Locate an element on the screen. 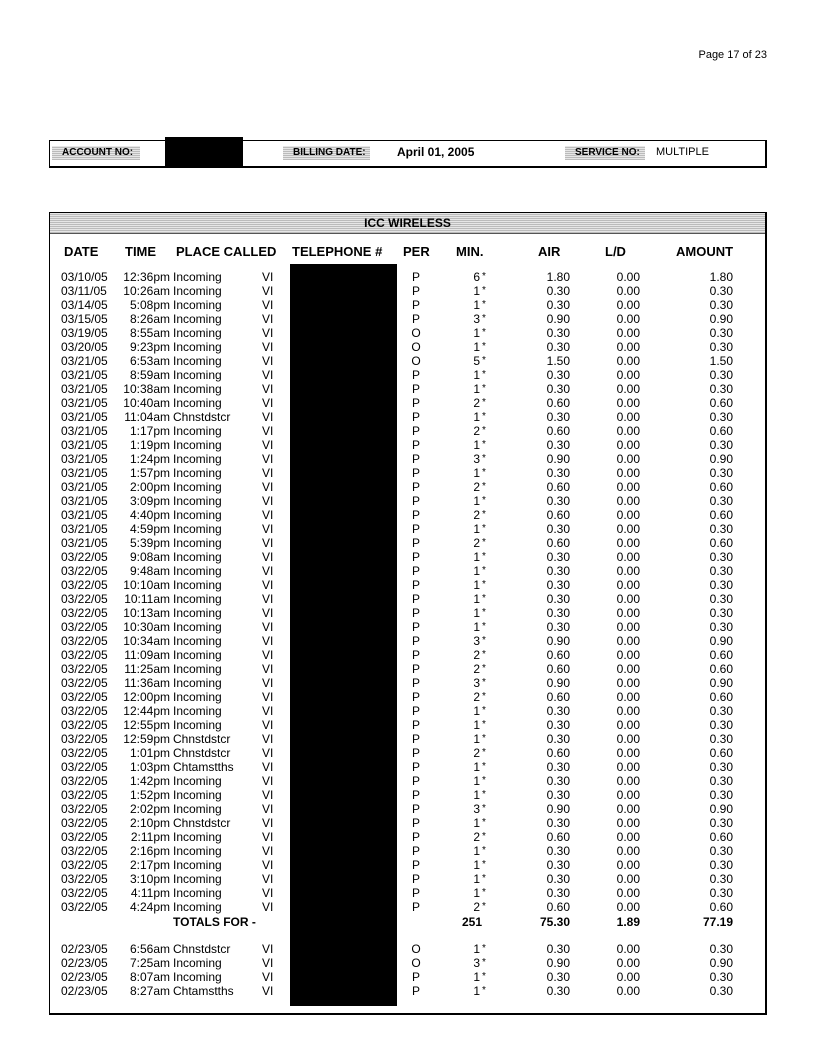 The width and height of the screenshot is (816, 1056). cell-time: 11:25am is located at coordinates (147, 669).